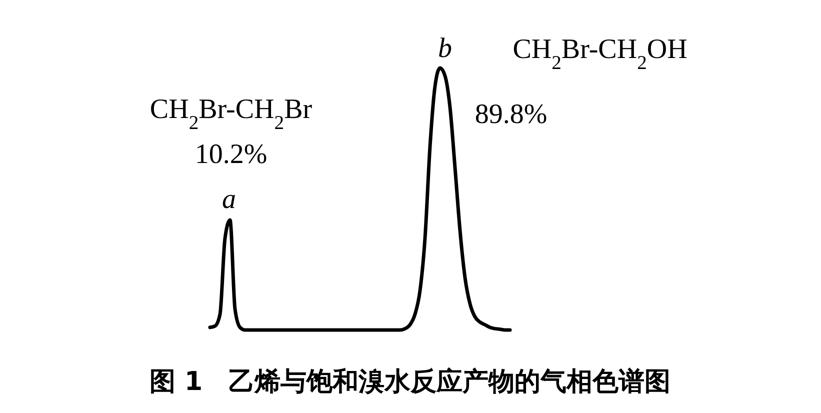 This screenshot has height=413, width=821. Describe the element at coordinates (511, 114) in the screenshot. I see `annotation: 89.8%` at that location.